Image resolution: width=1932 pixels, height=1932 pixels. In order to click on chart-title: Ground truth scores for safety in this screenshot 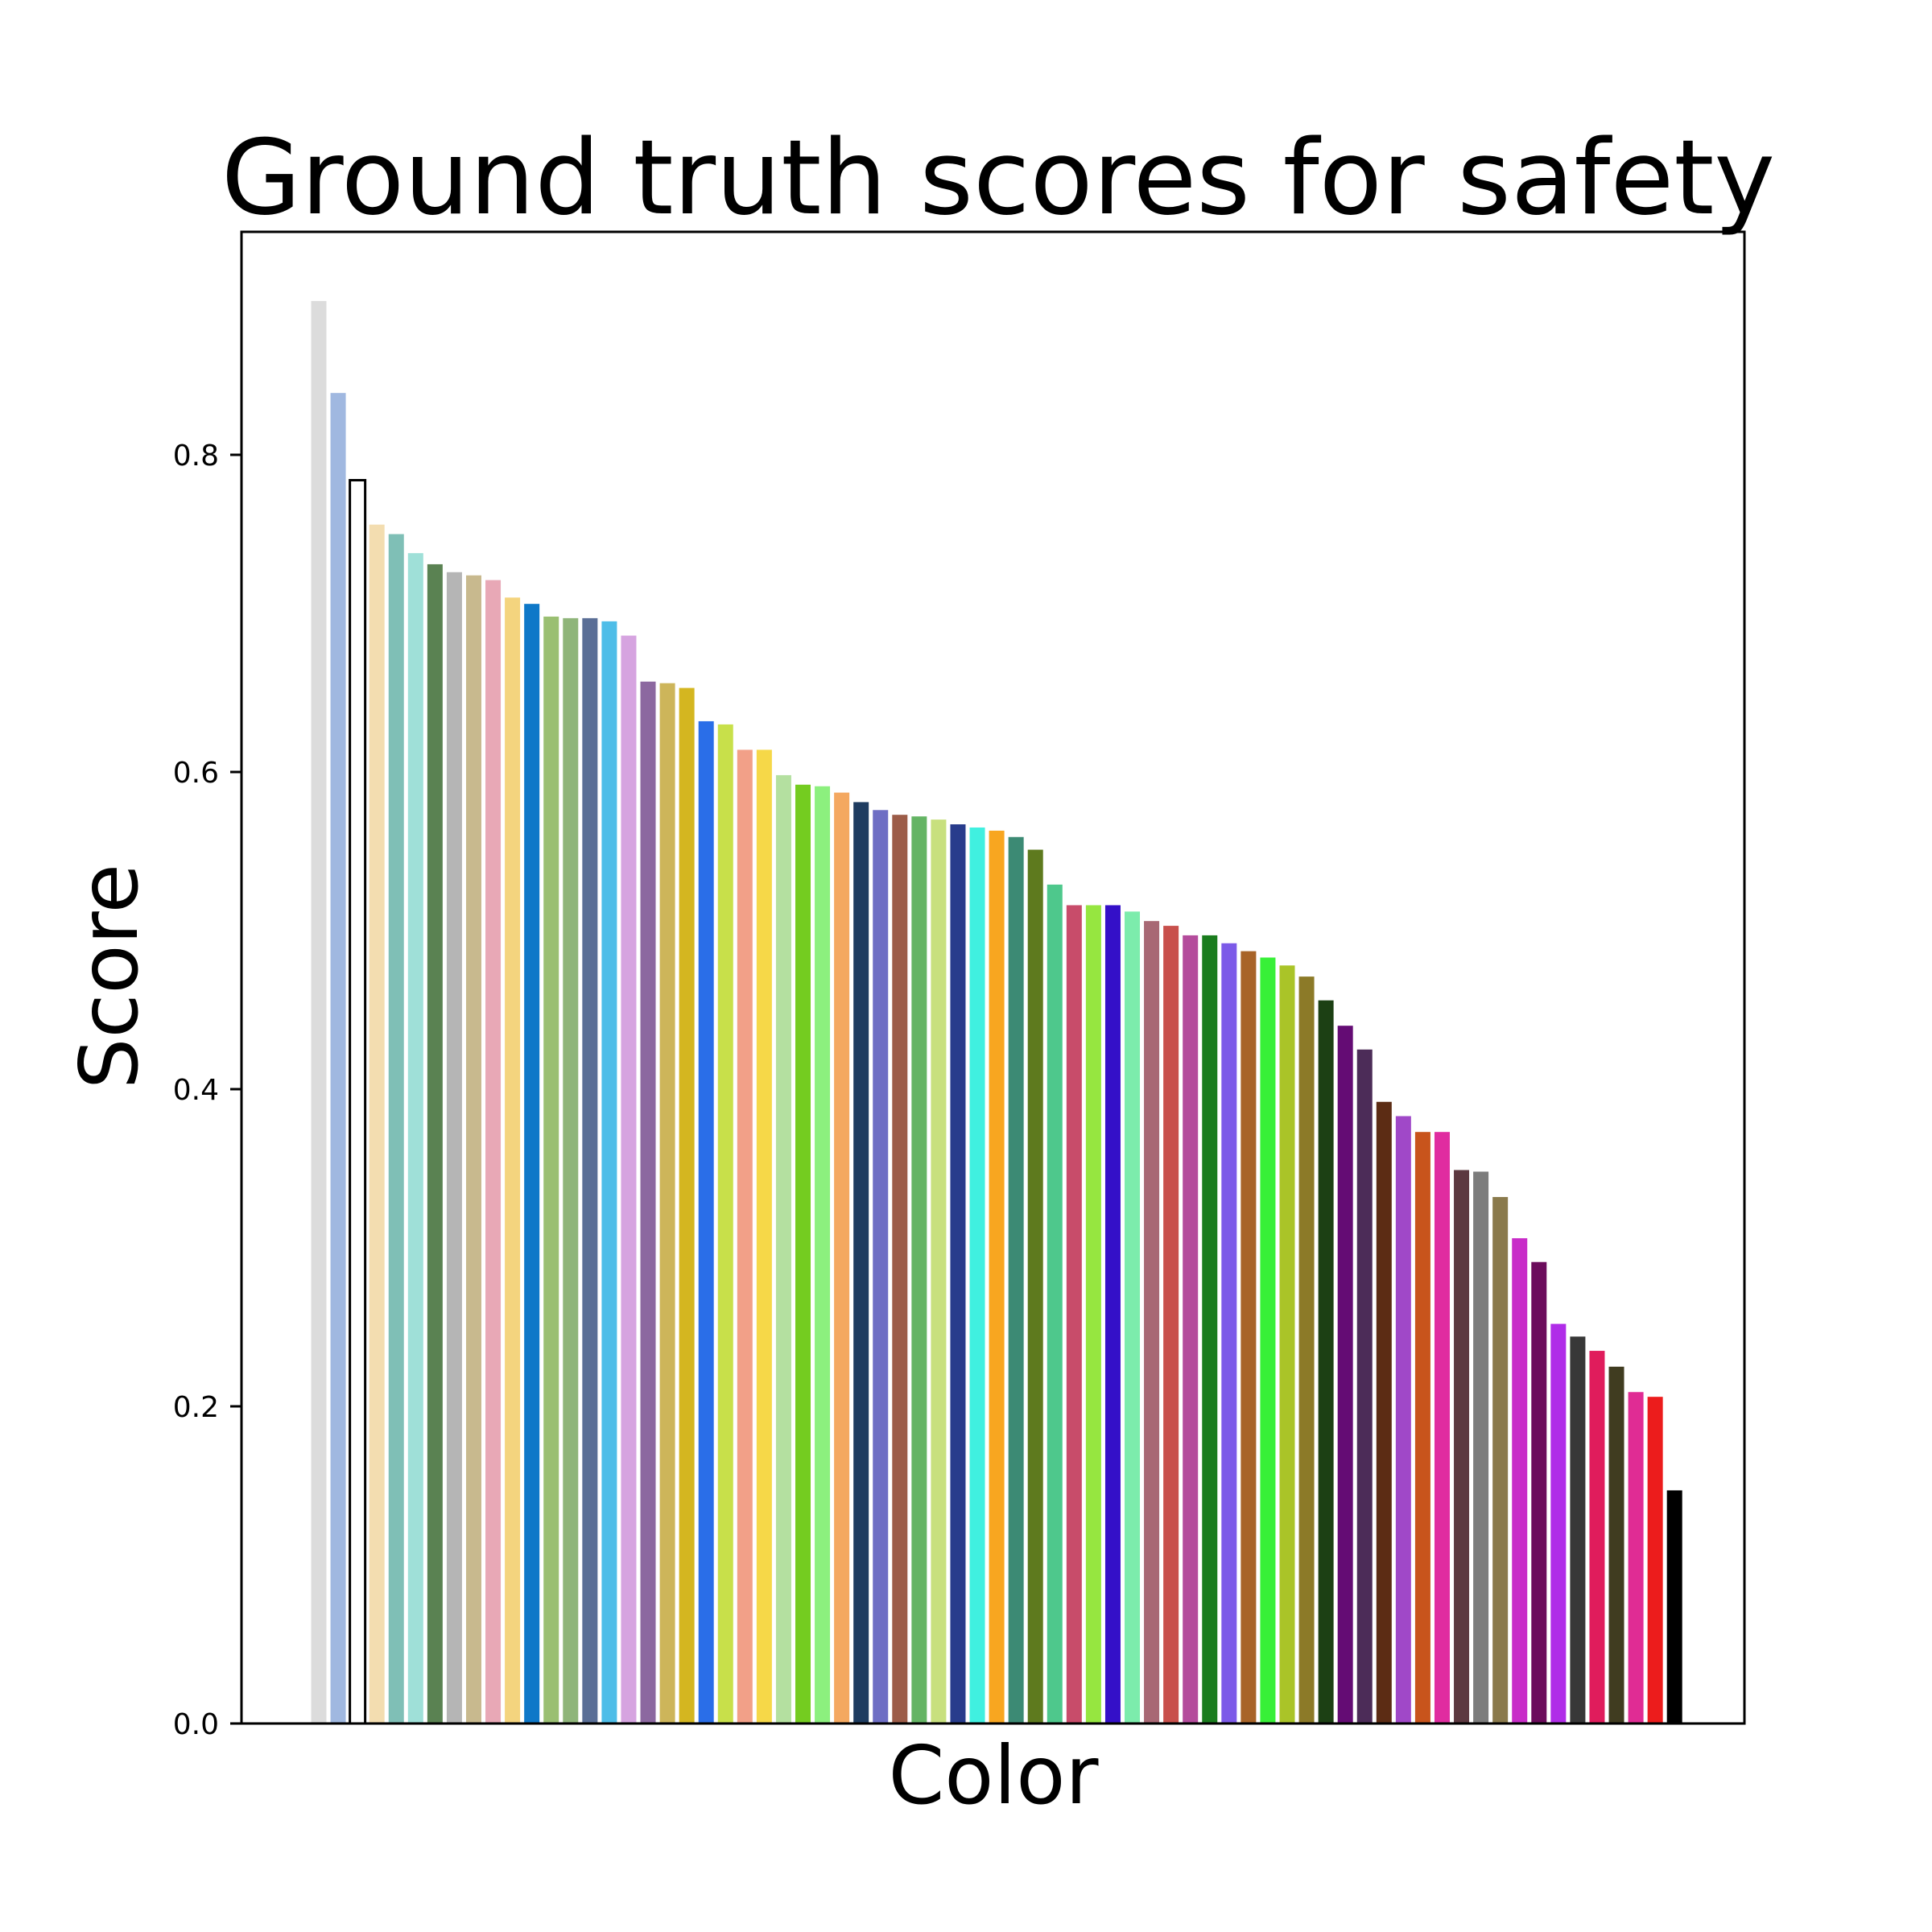, I will do `click(998, 178)`.